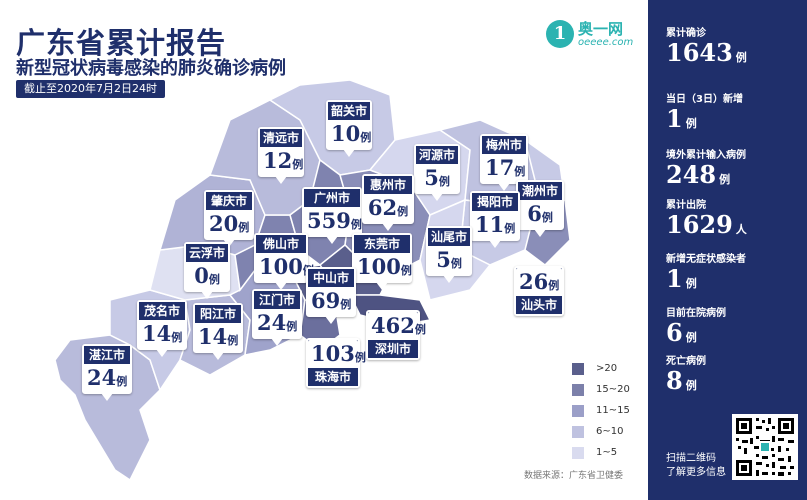 The width and height of the screenshot is (807, 500). Describe the element at coordinates (696, 313) in the screenshot. I see `stat-label: 目前在院病例` at that location.